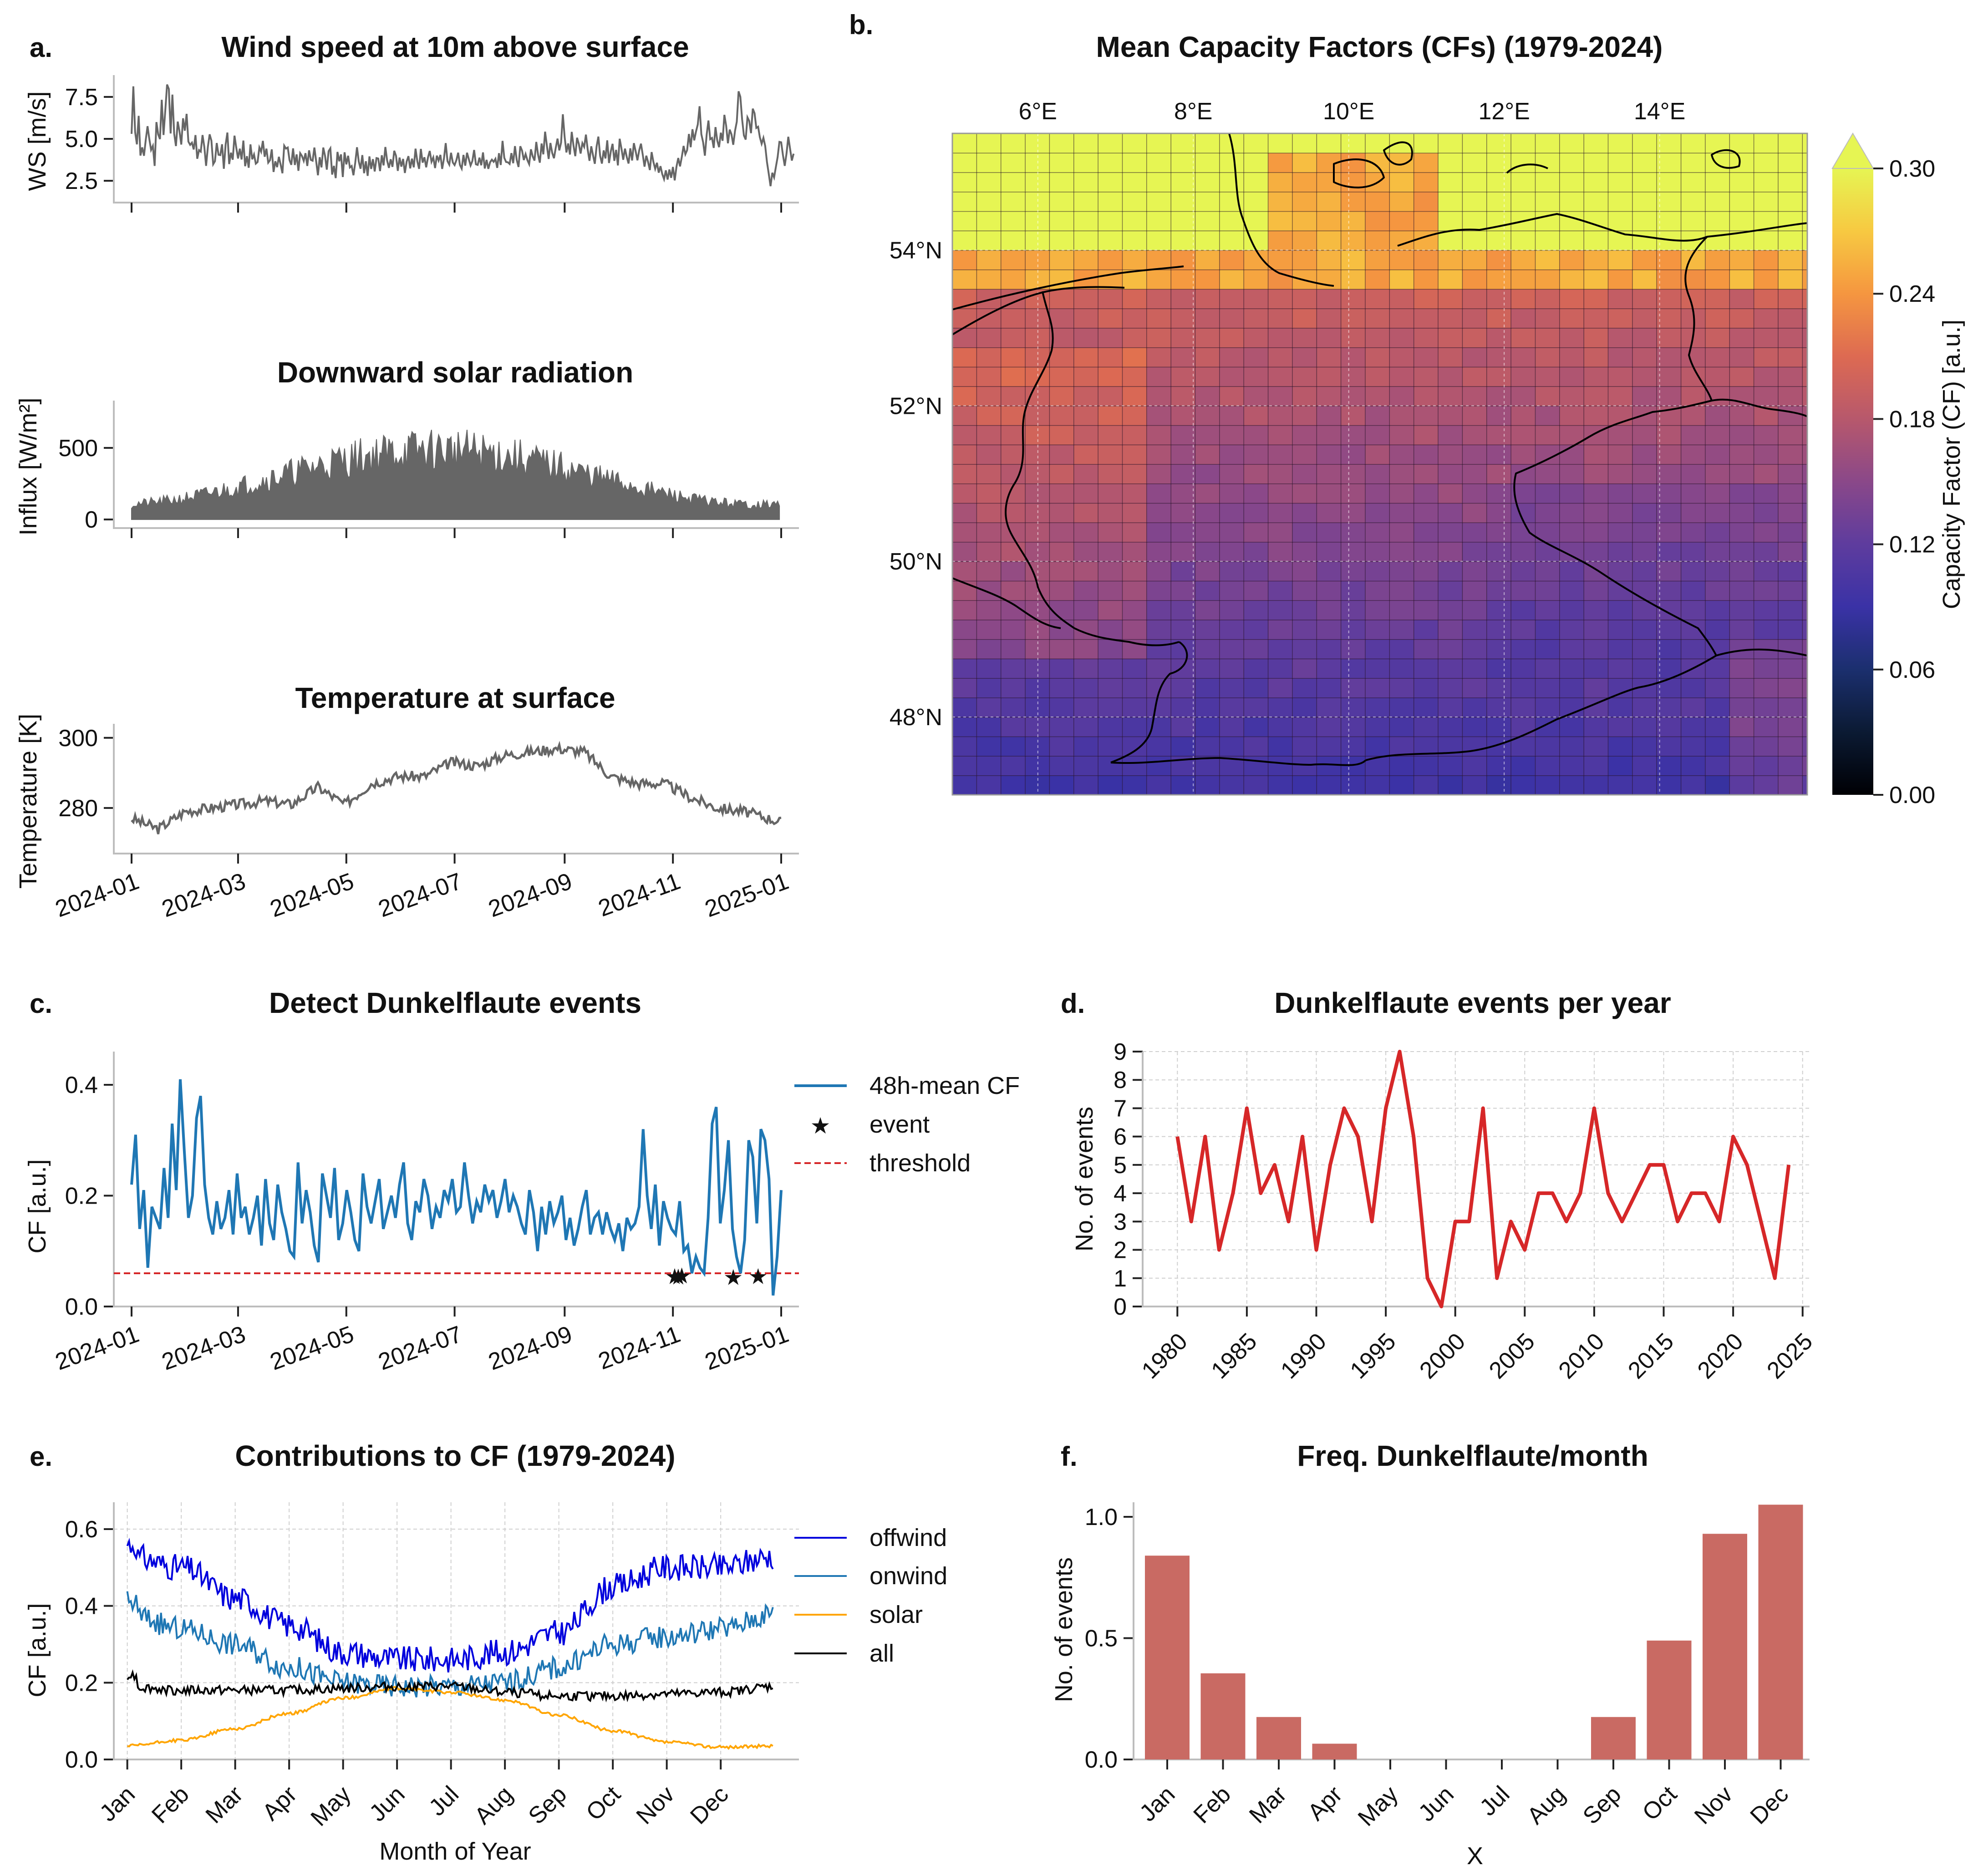  I want to click on solar-ylabel: Influx [W/m²], so click(28, 466).